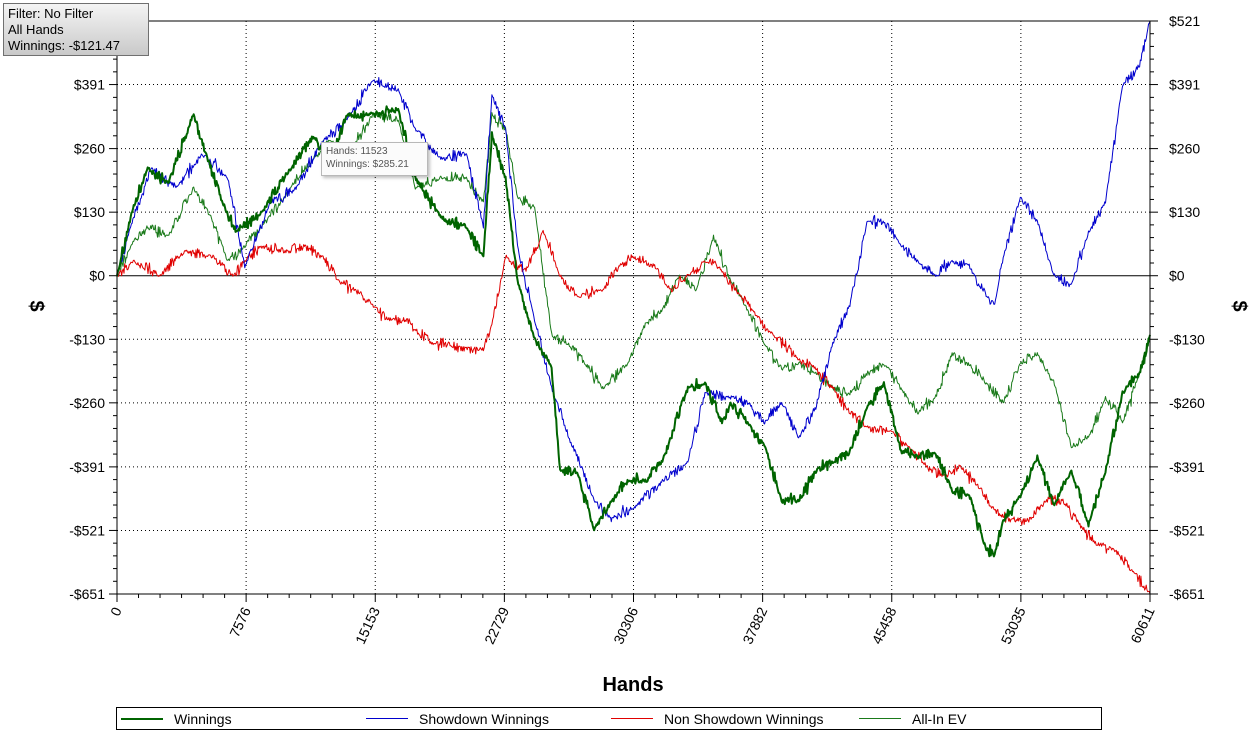 The height and width of the screenshot is (737, 1252). What do you see at coordinates (1187, 339) in the screenshot?
I see `y-tick-label-right: -$130` at bounding box center [1187, 339].